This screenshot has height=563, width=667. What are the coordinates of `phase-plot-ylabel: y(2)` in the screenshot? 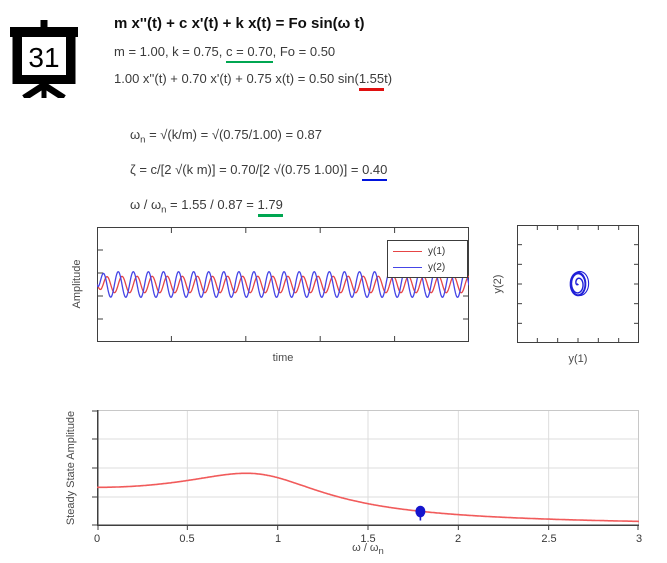 It's located at (498, 284).